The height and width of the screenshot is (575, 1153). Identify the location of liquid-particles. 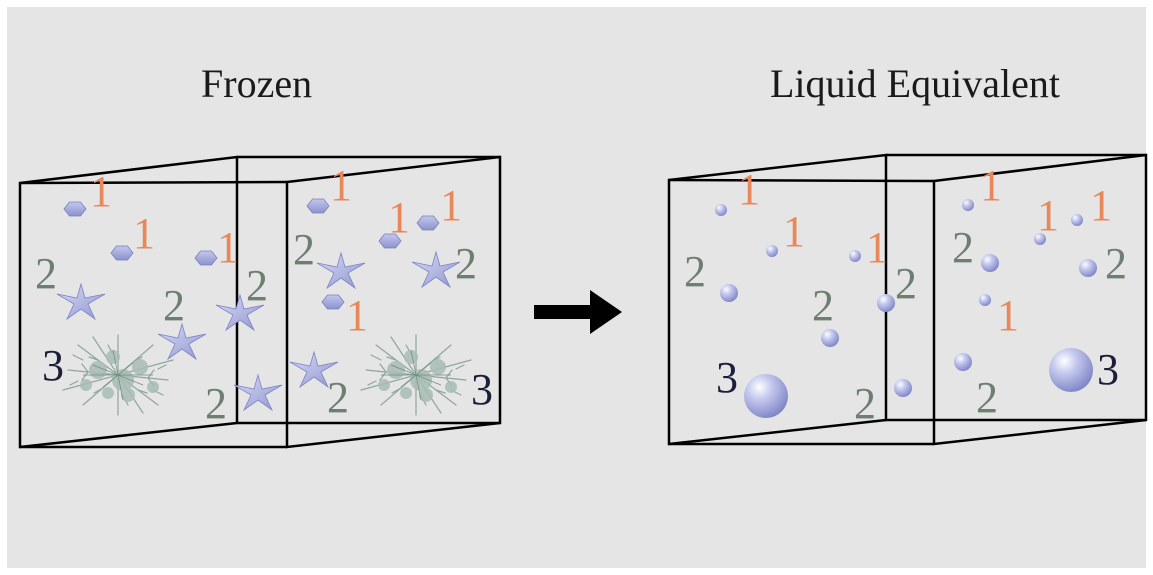
(906, 308).